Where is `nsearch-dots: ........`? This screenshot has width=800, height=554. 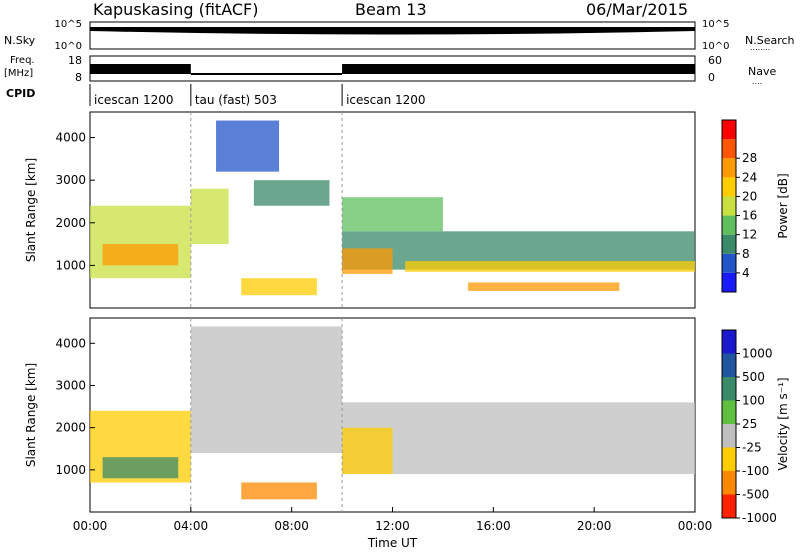
nsearch-dots: ........ is located at coordinates (760, 47).